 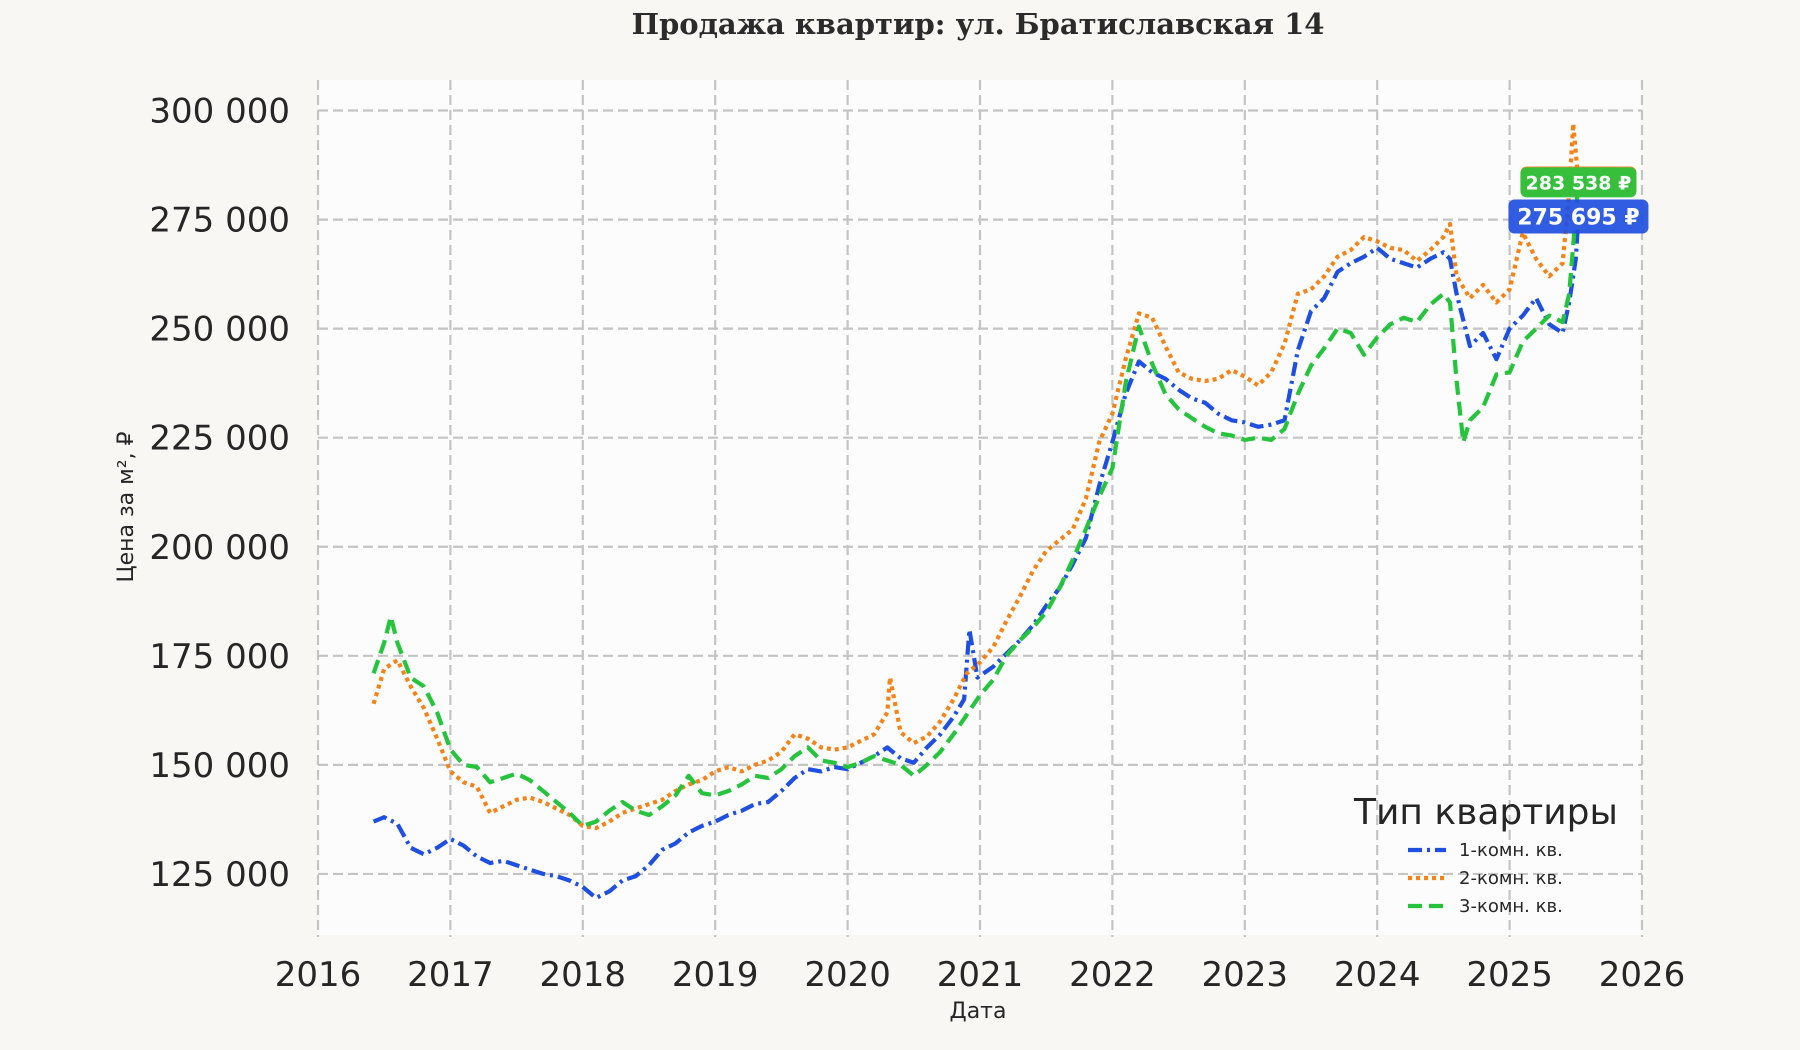 What do you see at coordinates (715, 975) in the screenshot?
I see `x-tick-label: 2019` at bounding box center [715, 975].